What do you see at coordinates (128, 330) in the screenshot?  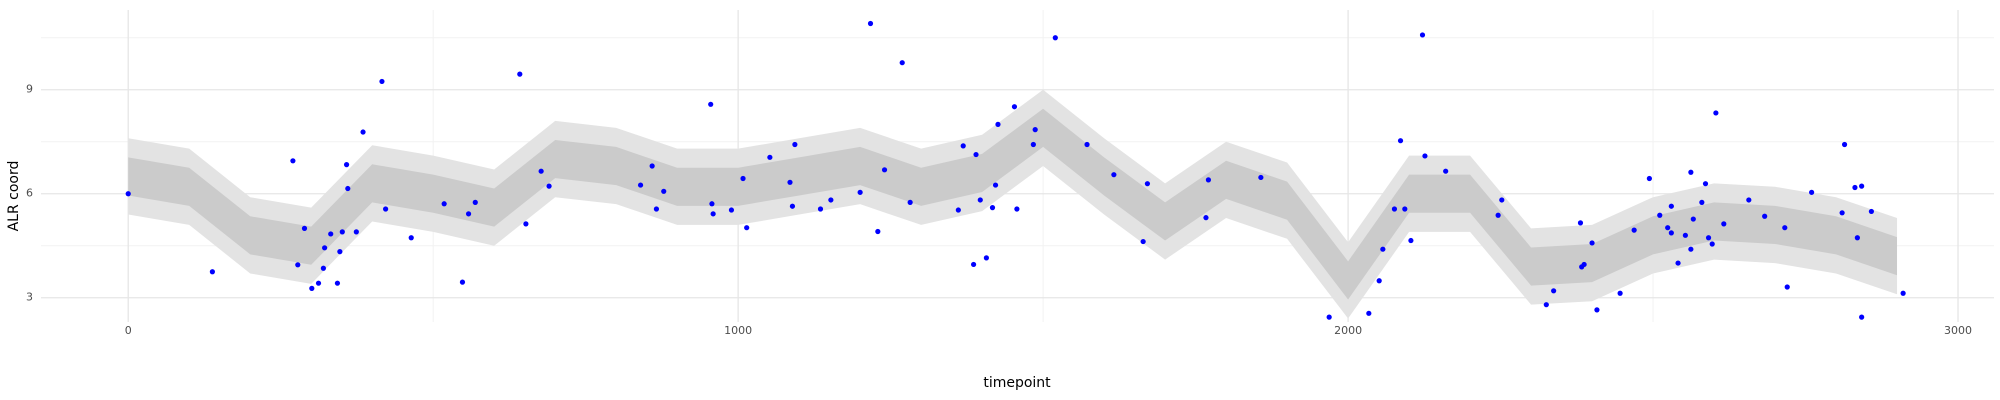 I see `x-tick-label: 0` at bounding box center [128, 330].